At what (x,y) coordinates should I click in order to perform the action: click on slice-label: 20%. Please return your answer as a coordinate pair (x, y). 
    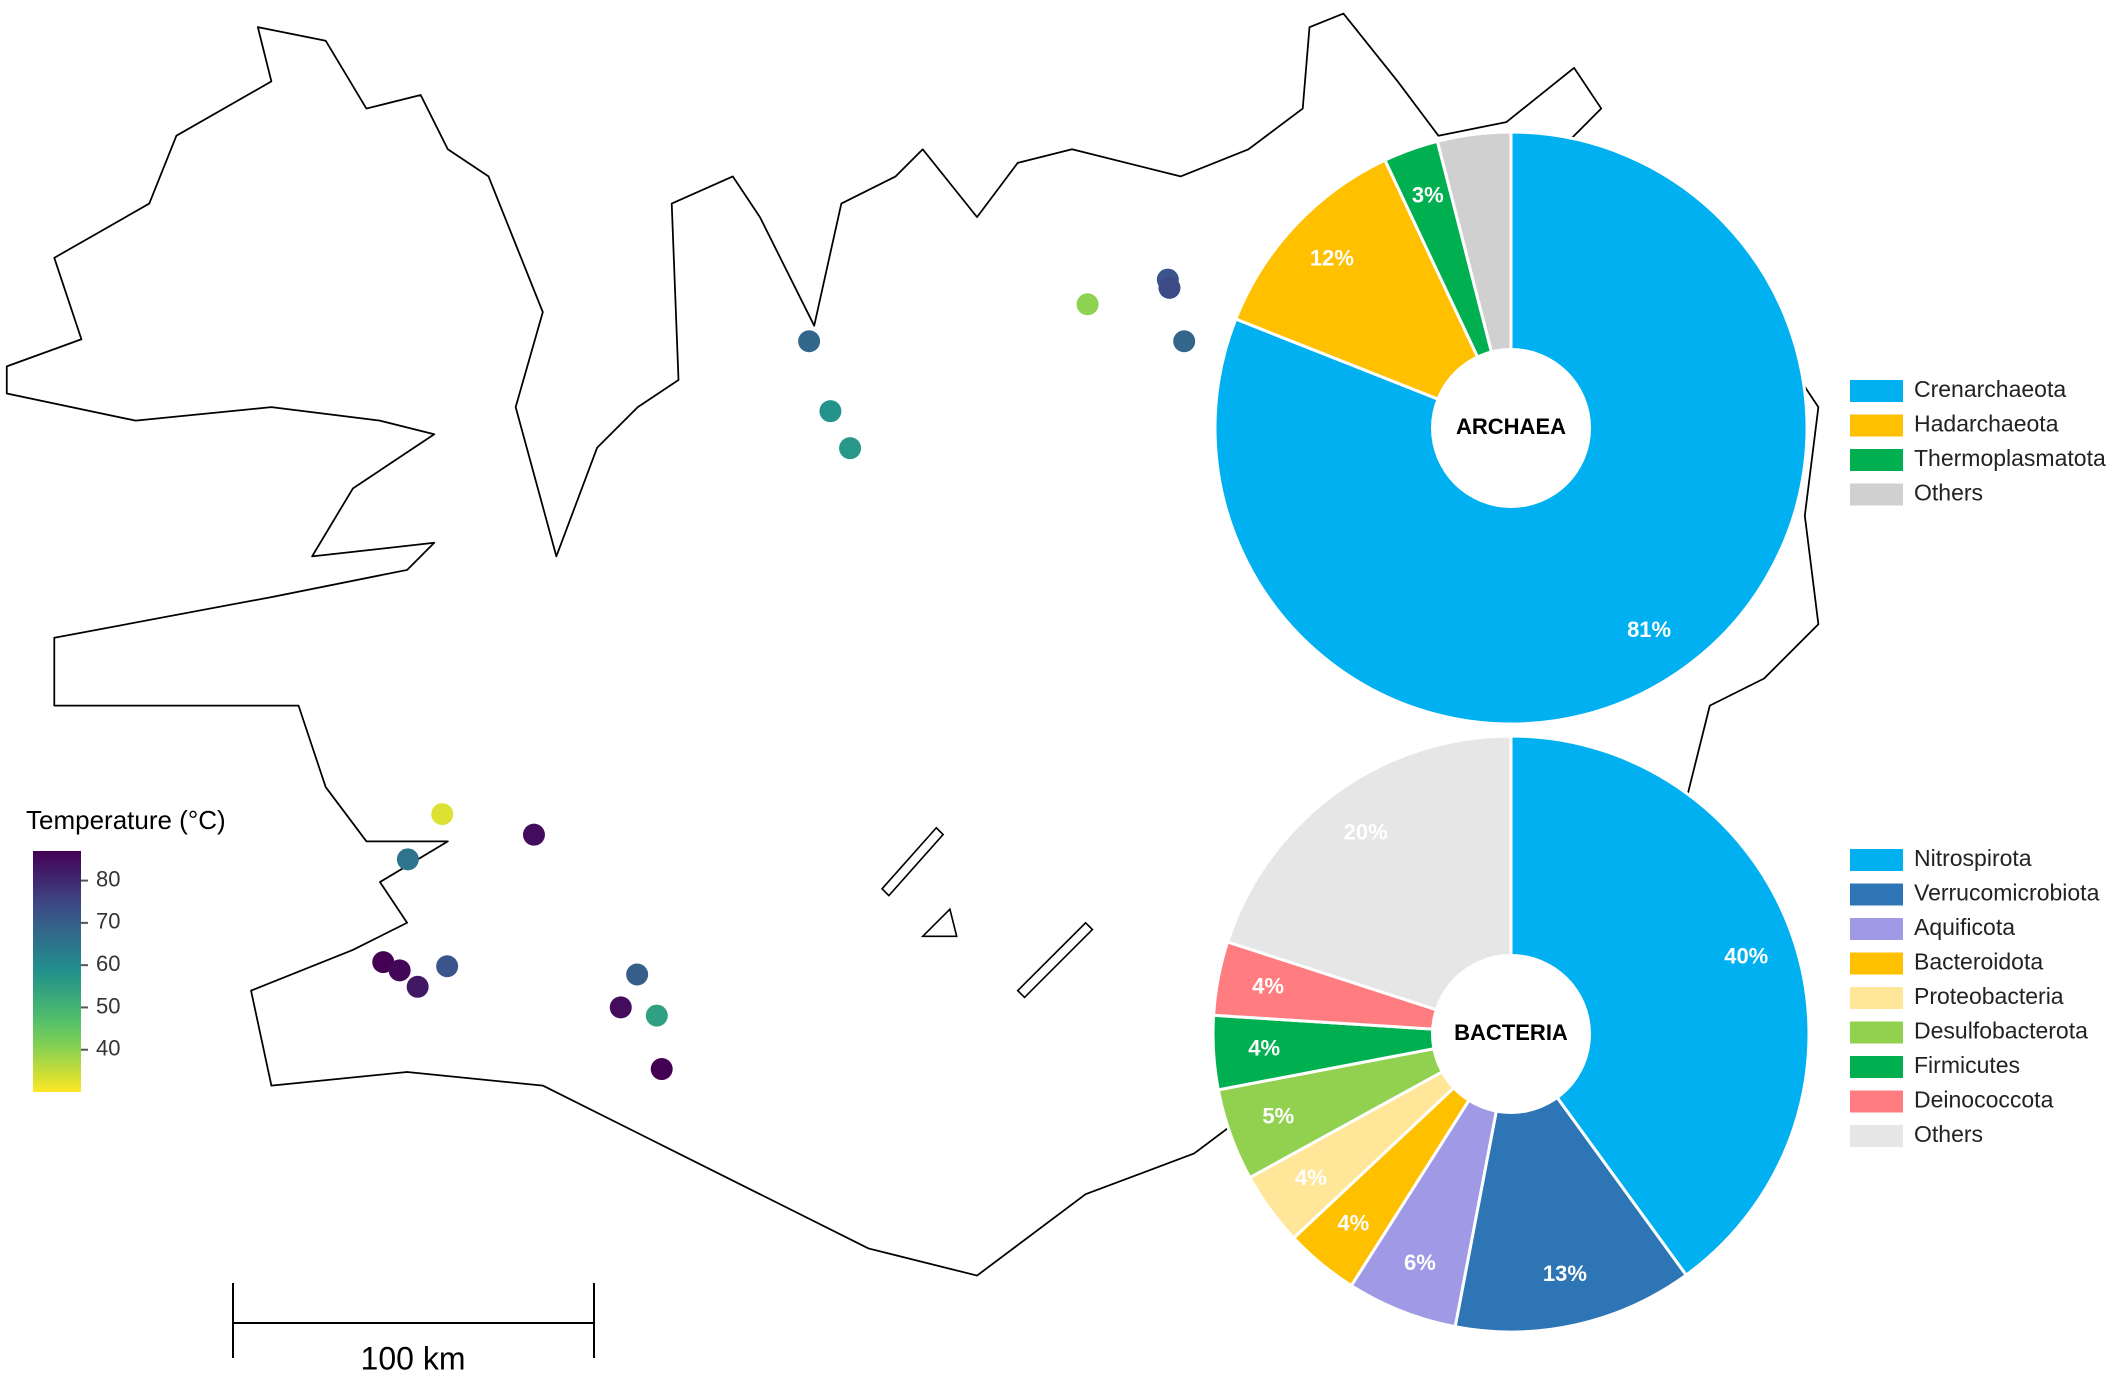
    Looking at the image, I should click on (1366, 832).